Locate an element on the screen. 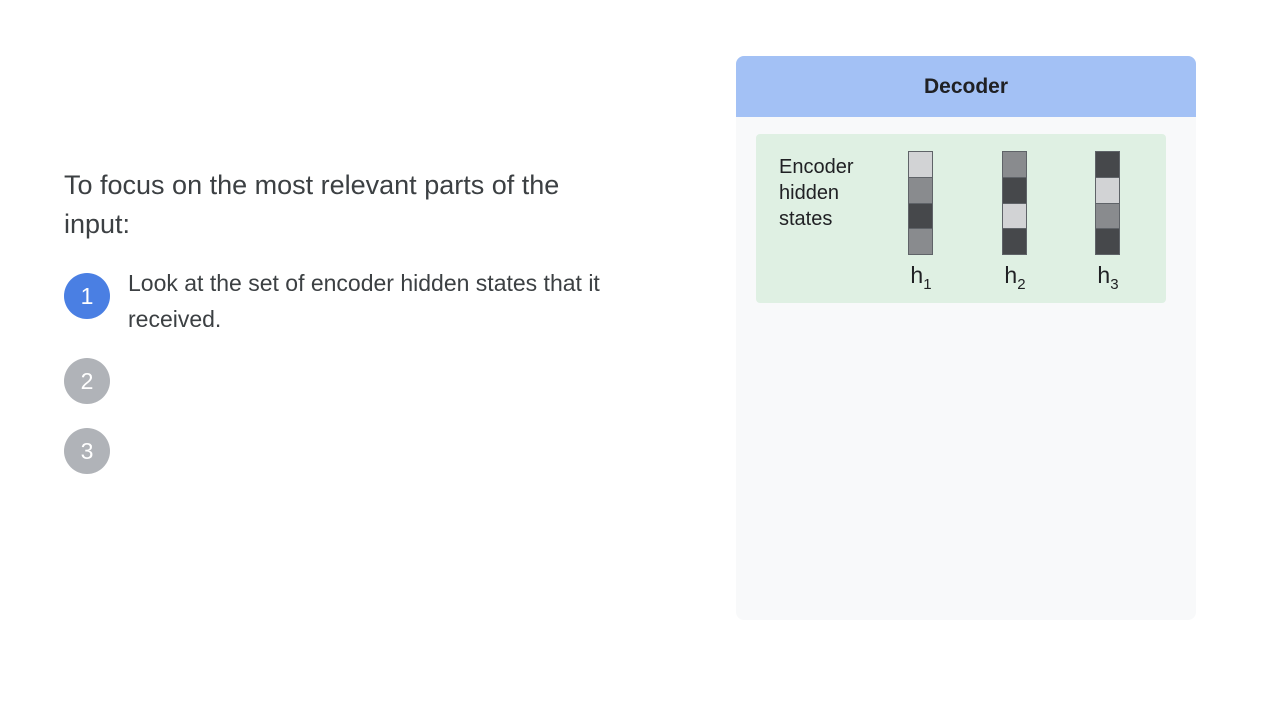  step-2-number-badge: 2 is located at coordinates (87, 381).